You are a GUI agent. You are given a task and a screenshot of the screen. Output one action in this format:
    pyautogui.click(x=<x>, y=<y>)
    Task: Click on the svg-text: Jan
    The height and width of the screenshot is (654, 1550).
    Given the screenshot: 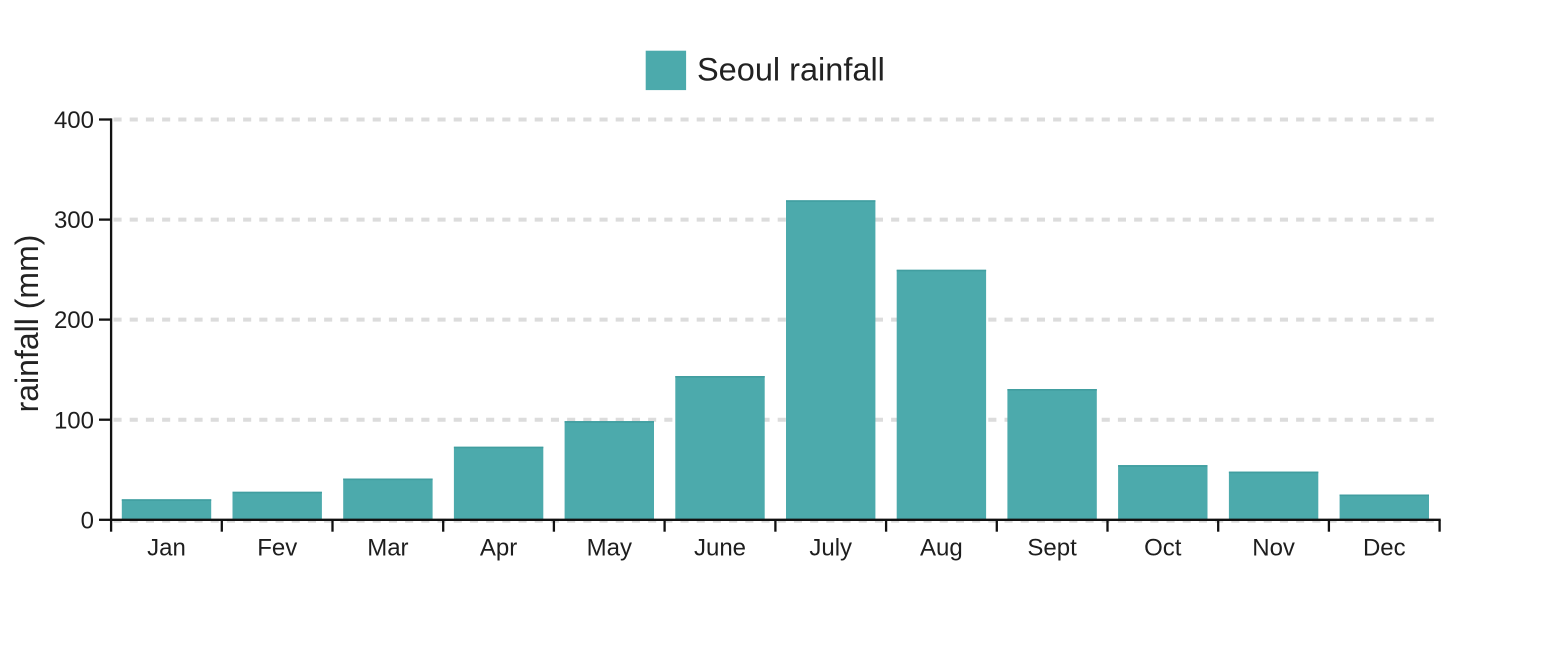 What is the action you would take?
    pyautogui.click(x=166, y=548)
    